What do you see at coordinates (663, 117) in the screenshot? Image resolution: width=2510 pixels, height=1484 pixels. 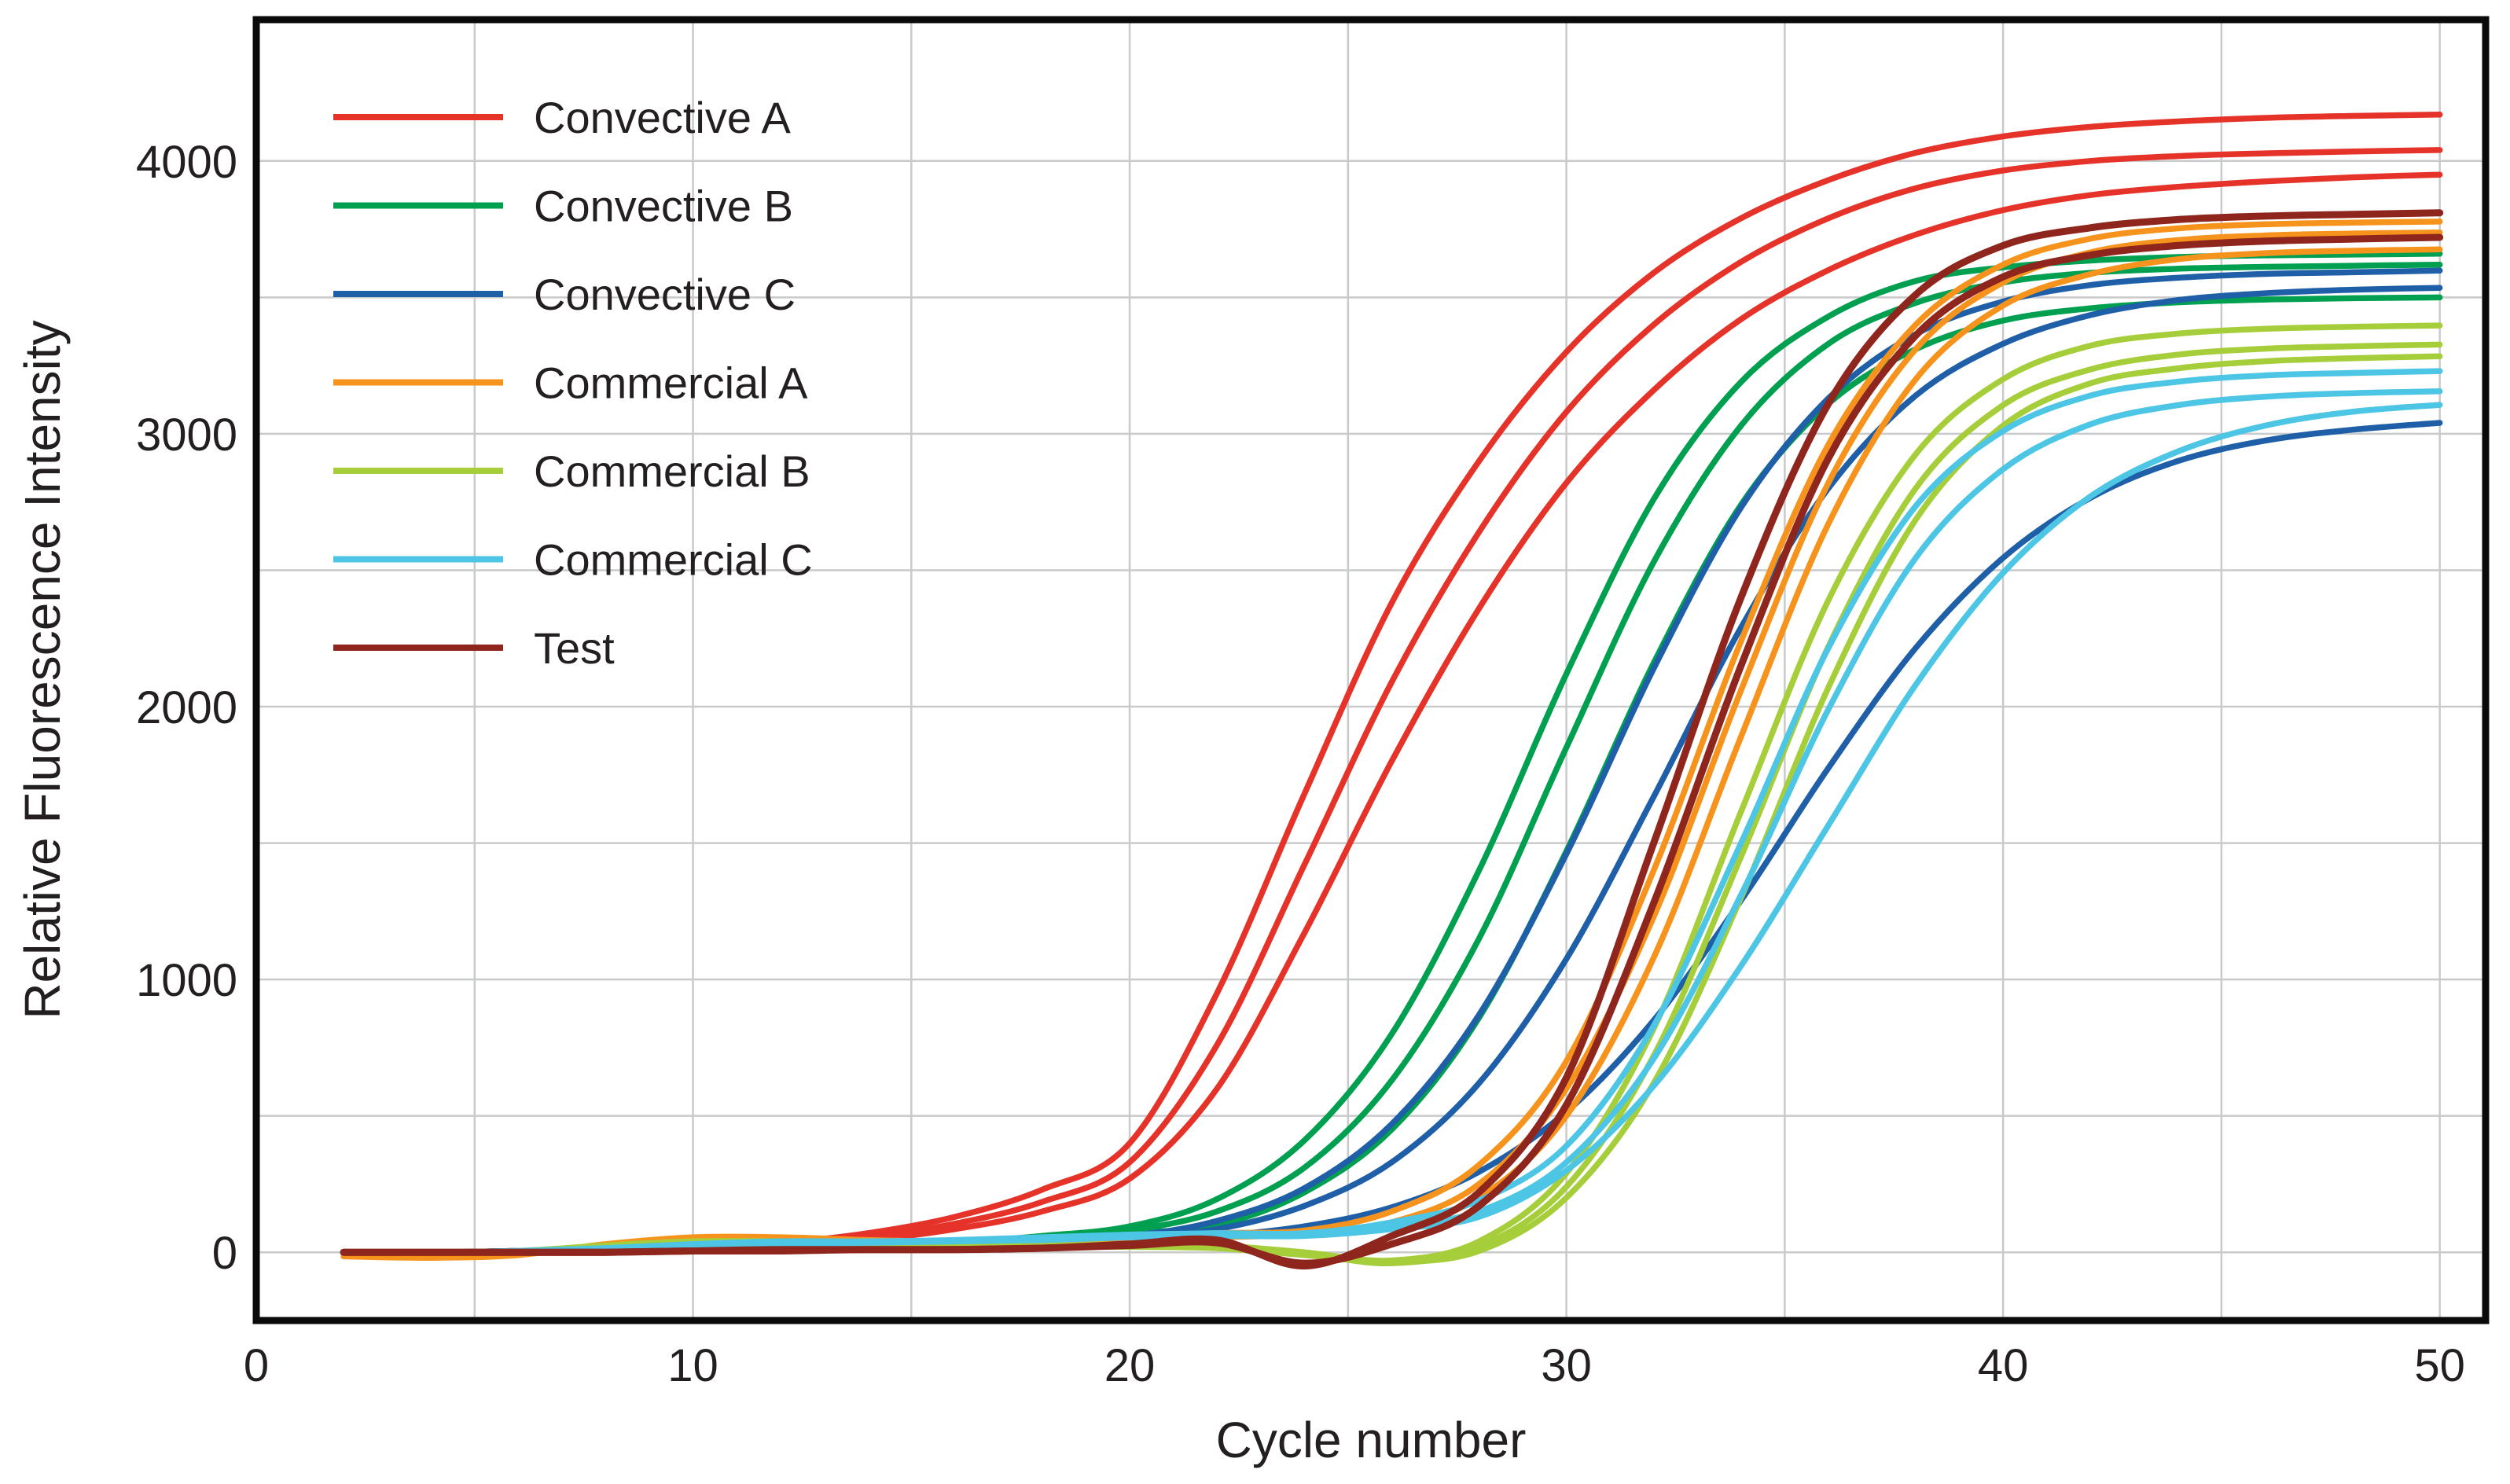 I see `legend-label-convective-a: Convective A` at bounding box center [663, 117].